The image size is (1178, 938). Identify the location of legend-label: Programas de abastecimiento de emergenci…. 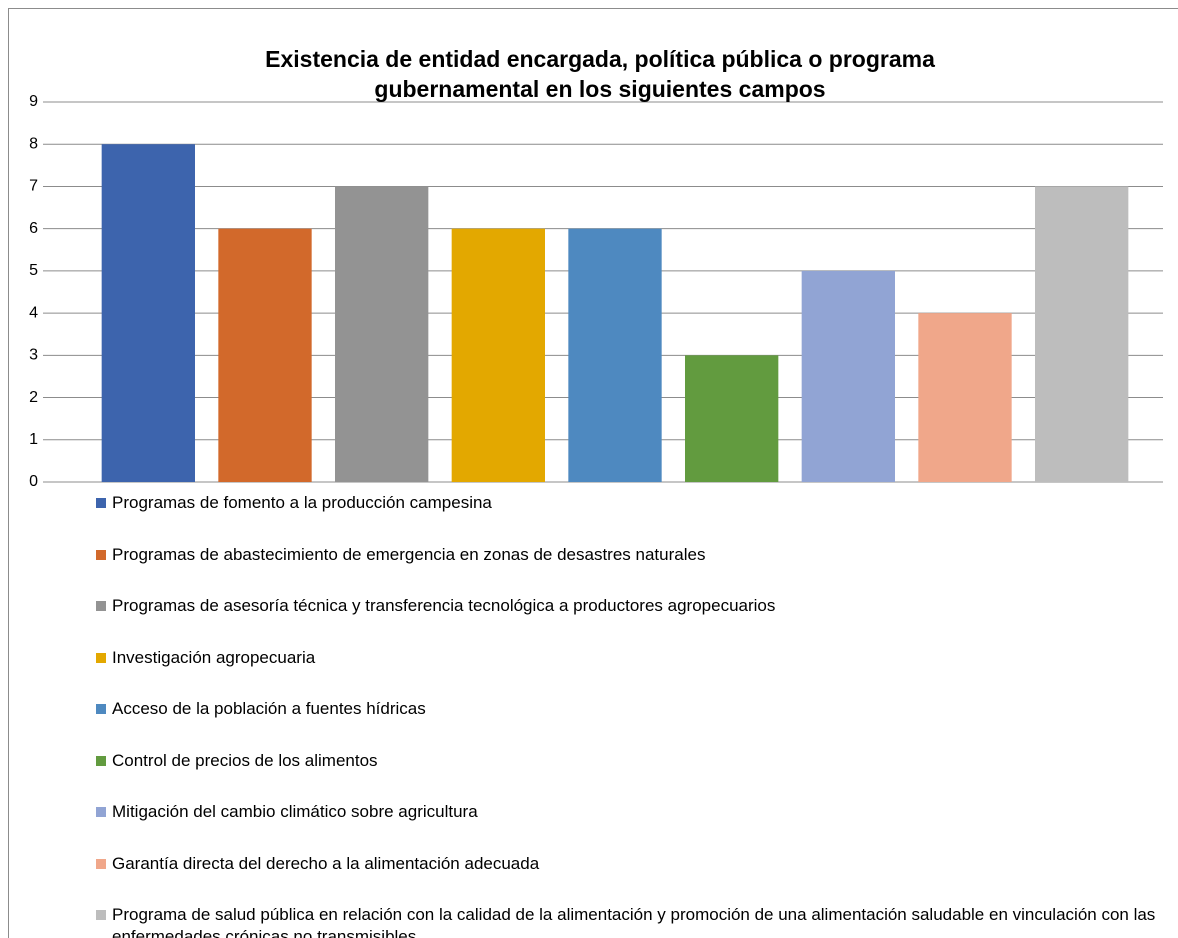
(409, 554).